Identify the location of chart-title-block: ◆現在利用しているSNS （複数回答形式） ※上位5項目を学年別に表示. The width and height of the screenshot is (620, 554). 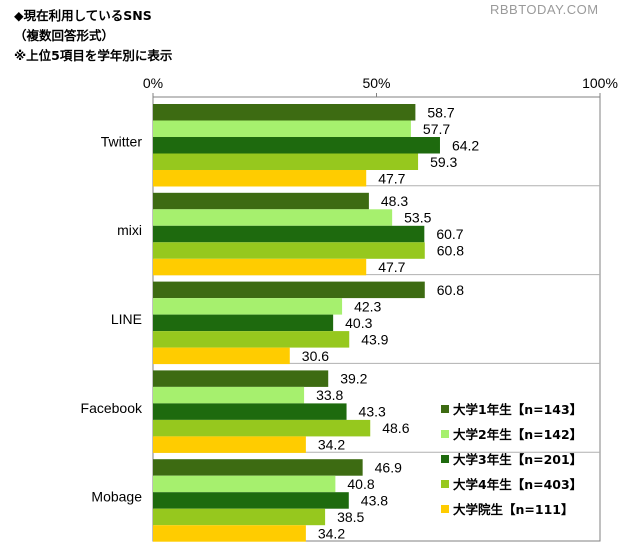
(93, 36).